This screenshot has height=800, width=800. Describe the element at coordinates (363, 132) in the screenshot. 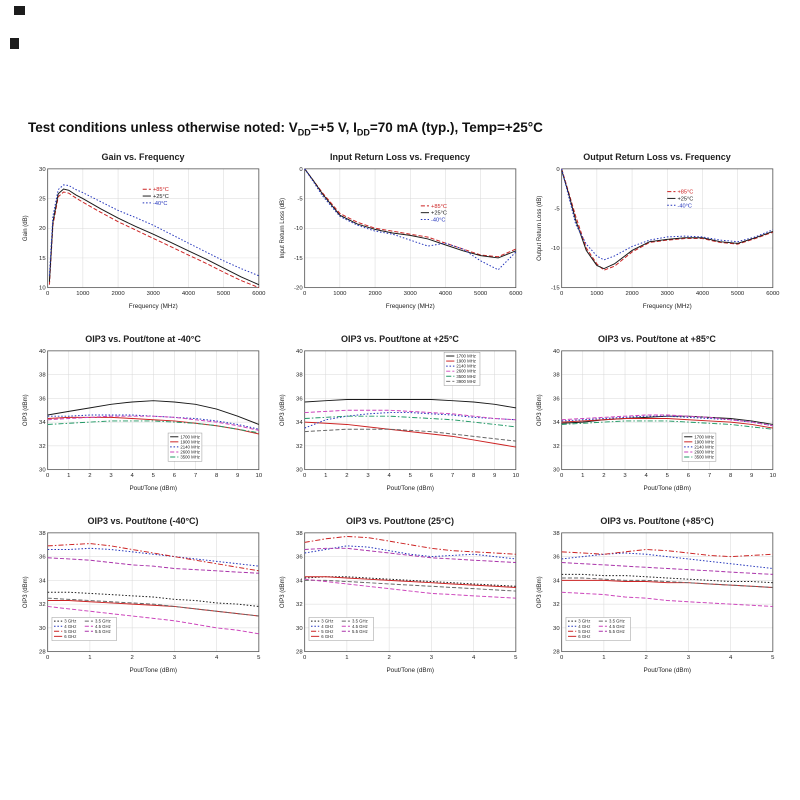

I see `idd-subscript: DD` at that location.